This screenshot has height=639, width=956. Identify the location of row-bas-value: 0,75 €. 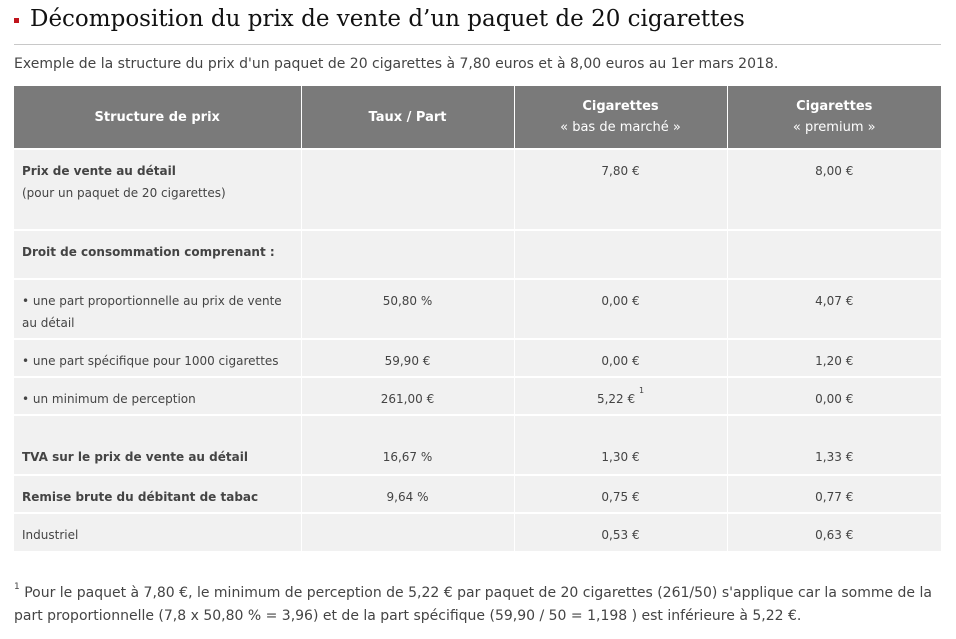
(620, 493).